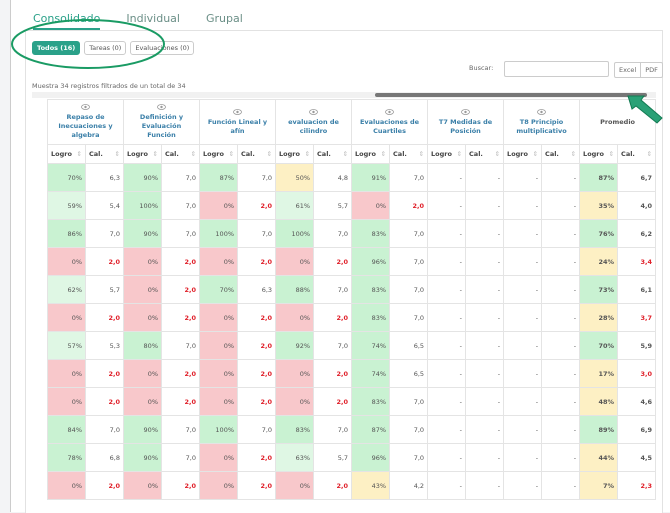  I want to click on column-header: Función Lineal y afín, so click(238, 122).